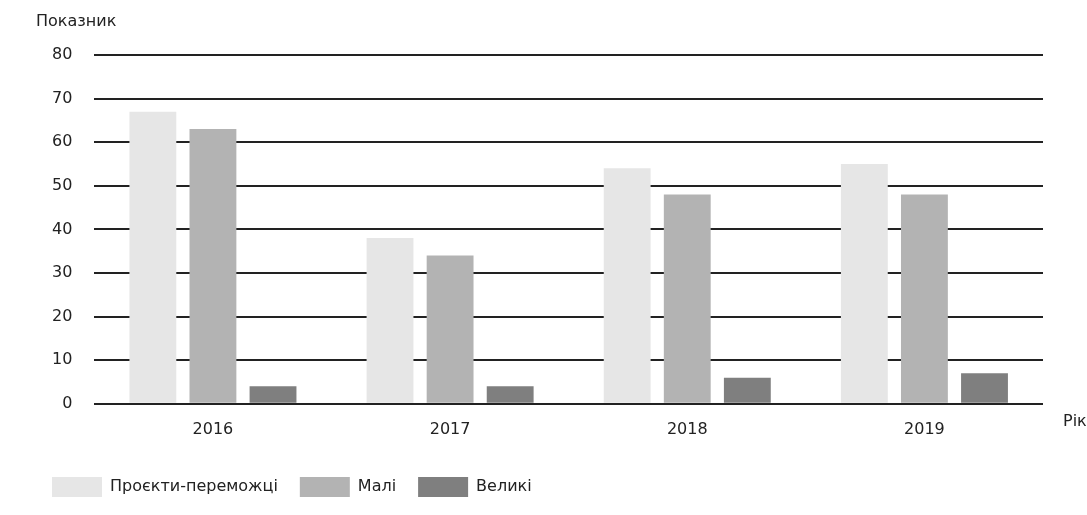 The image size is (1087, 515). I want to click on y-tick-label: 10, so click(62, 359).